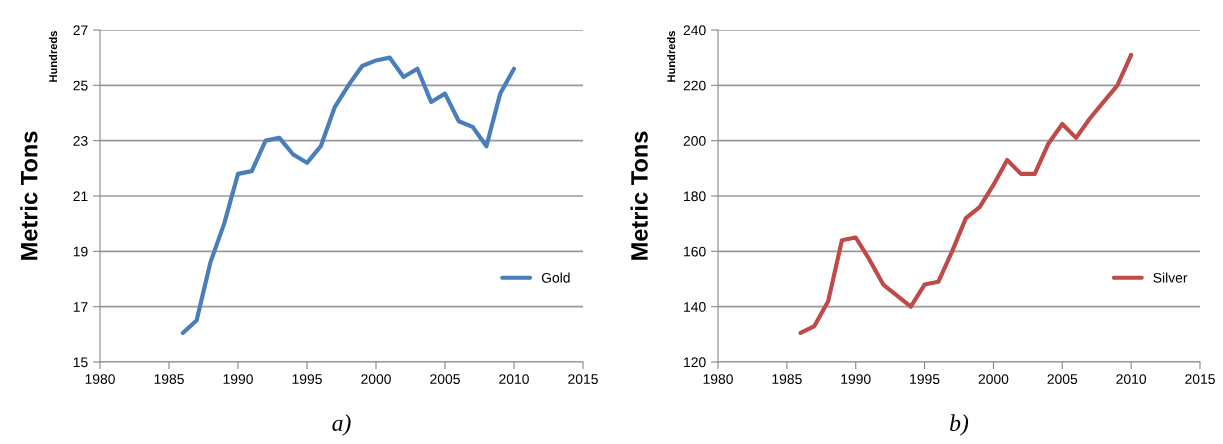 This screenshot has width=1223, height=444. What do you see at coordinates (1170, 277) in the screenshot?
I see `legend-label: Silver` at bounding box center [1170, 277].